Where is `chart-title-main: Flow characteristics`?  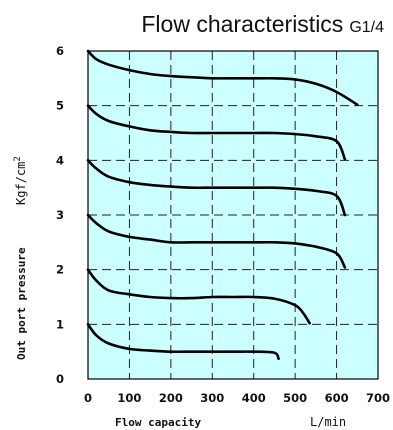
chart-title-main: Flow characteristics is located at coordinates (242, 24).